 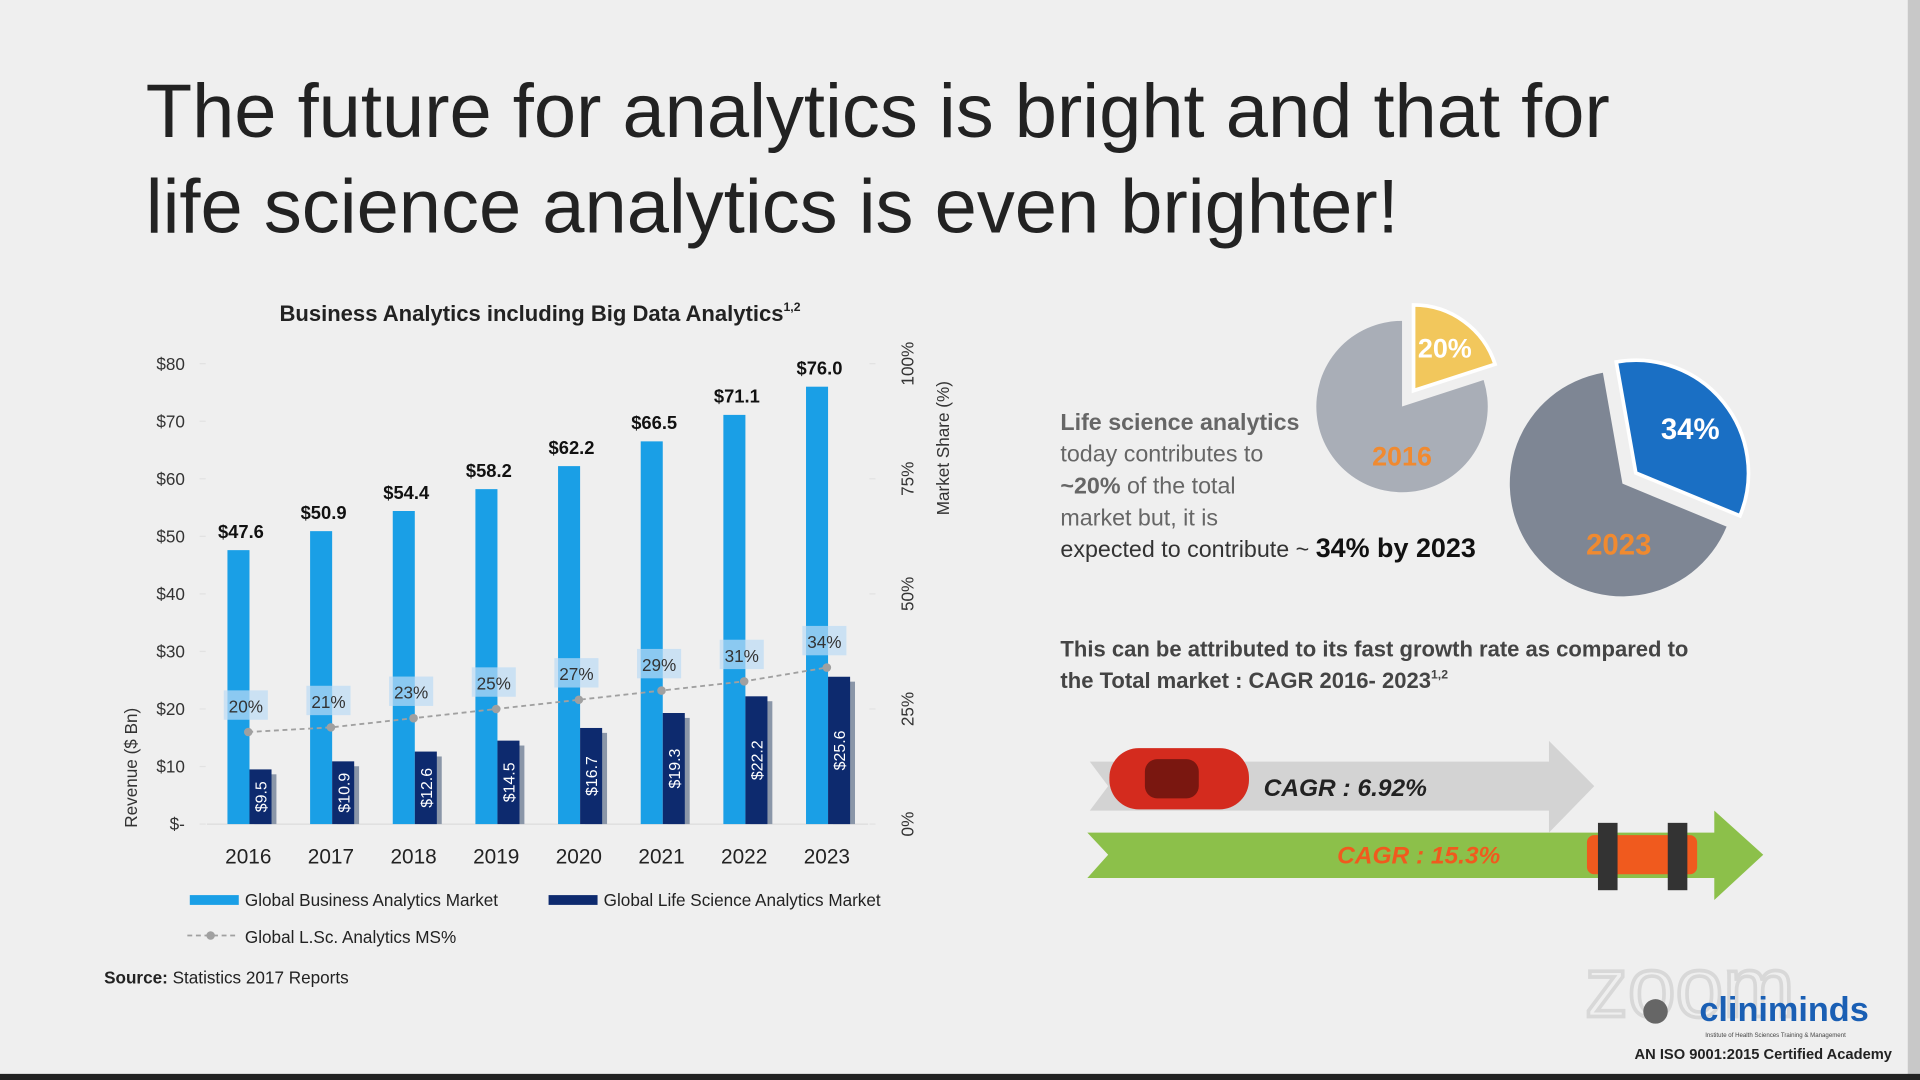 What do you see at coordinates (226, 977) in the screenshot?
I see `source: Source: Statistics 2017 Reports` at bounding box center [226, 977].